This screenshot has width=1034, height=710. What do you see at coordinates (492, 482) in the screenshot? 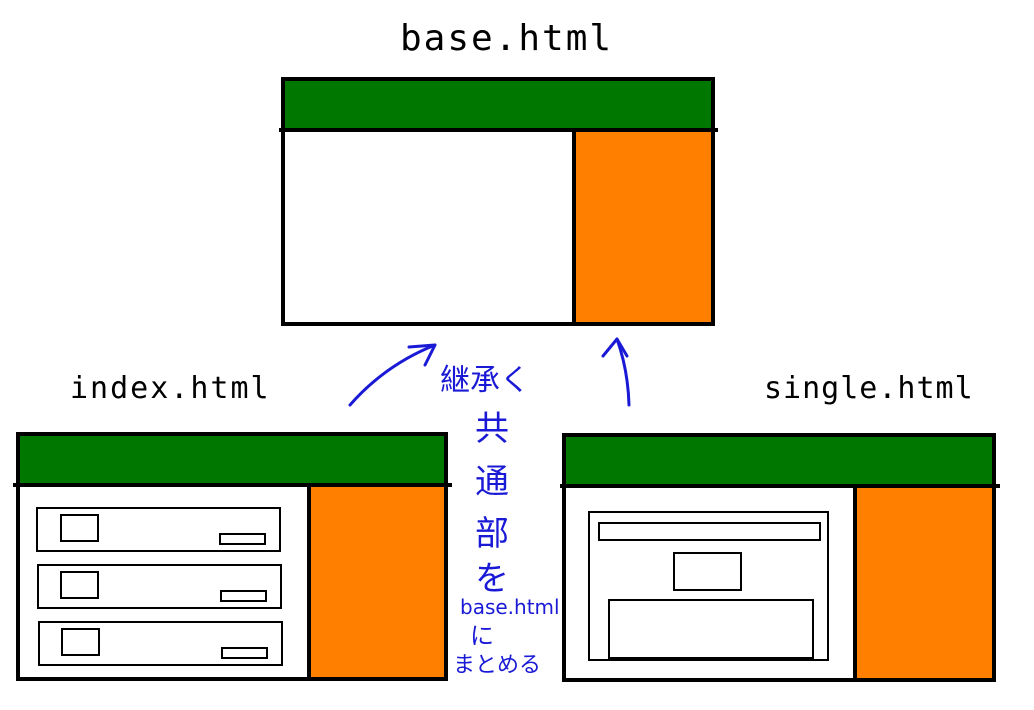
I see `annotation-char-2: 通` at bounding box center [492, 482].